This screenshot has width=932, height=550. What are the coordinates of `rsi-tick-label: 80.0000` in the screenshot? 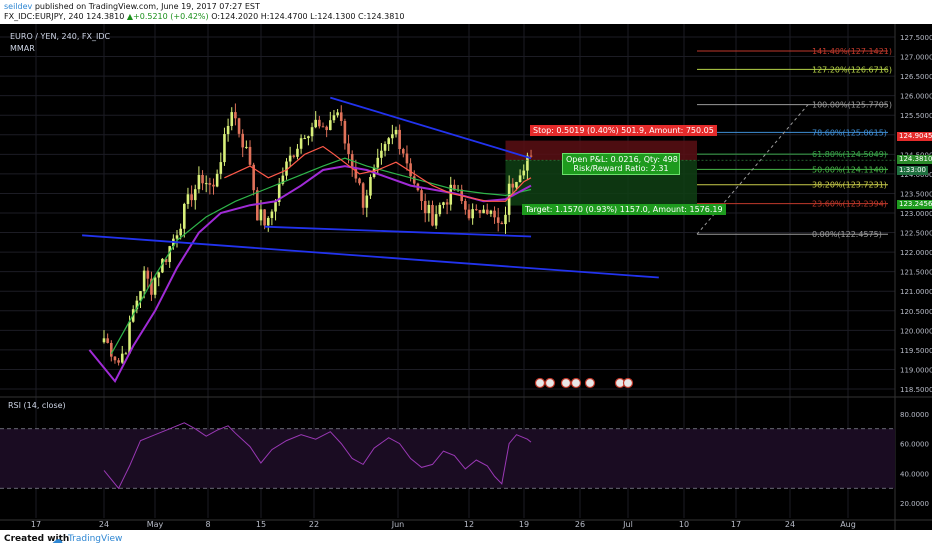 It's located at (914, 415).